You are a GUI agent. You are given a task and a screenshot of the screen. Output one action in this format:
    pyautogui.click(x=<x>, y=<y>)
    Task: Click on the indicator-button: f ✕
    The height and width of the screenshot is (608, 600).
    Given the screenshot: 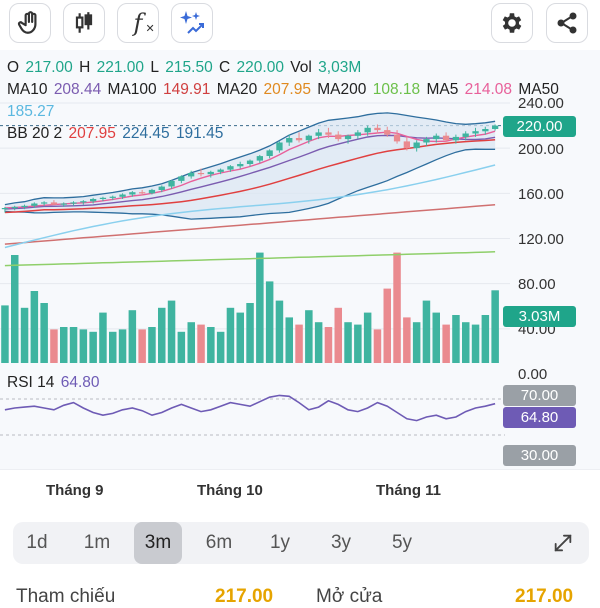 What is the action you would take?
    pyautogui.click(x=138, y=23)
    